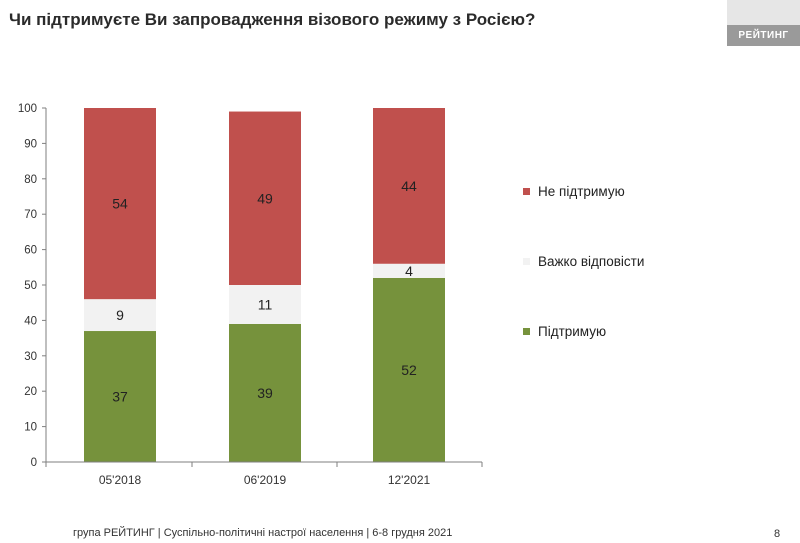  I want to click on brand-logo: РЕЙТИНГ, so click(763, 35).